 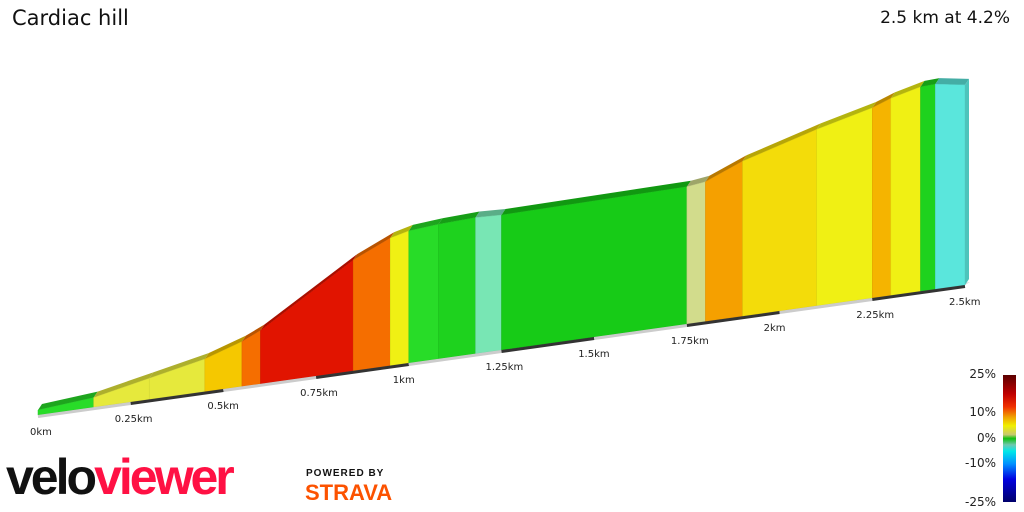 I want to click on distance-label: 2.25km, so click(x=875, y=315).